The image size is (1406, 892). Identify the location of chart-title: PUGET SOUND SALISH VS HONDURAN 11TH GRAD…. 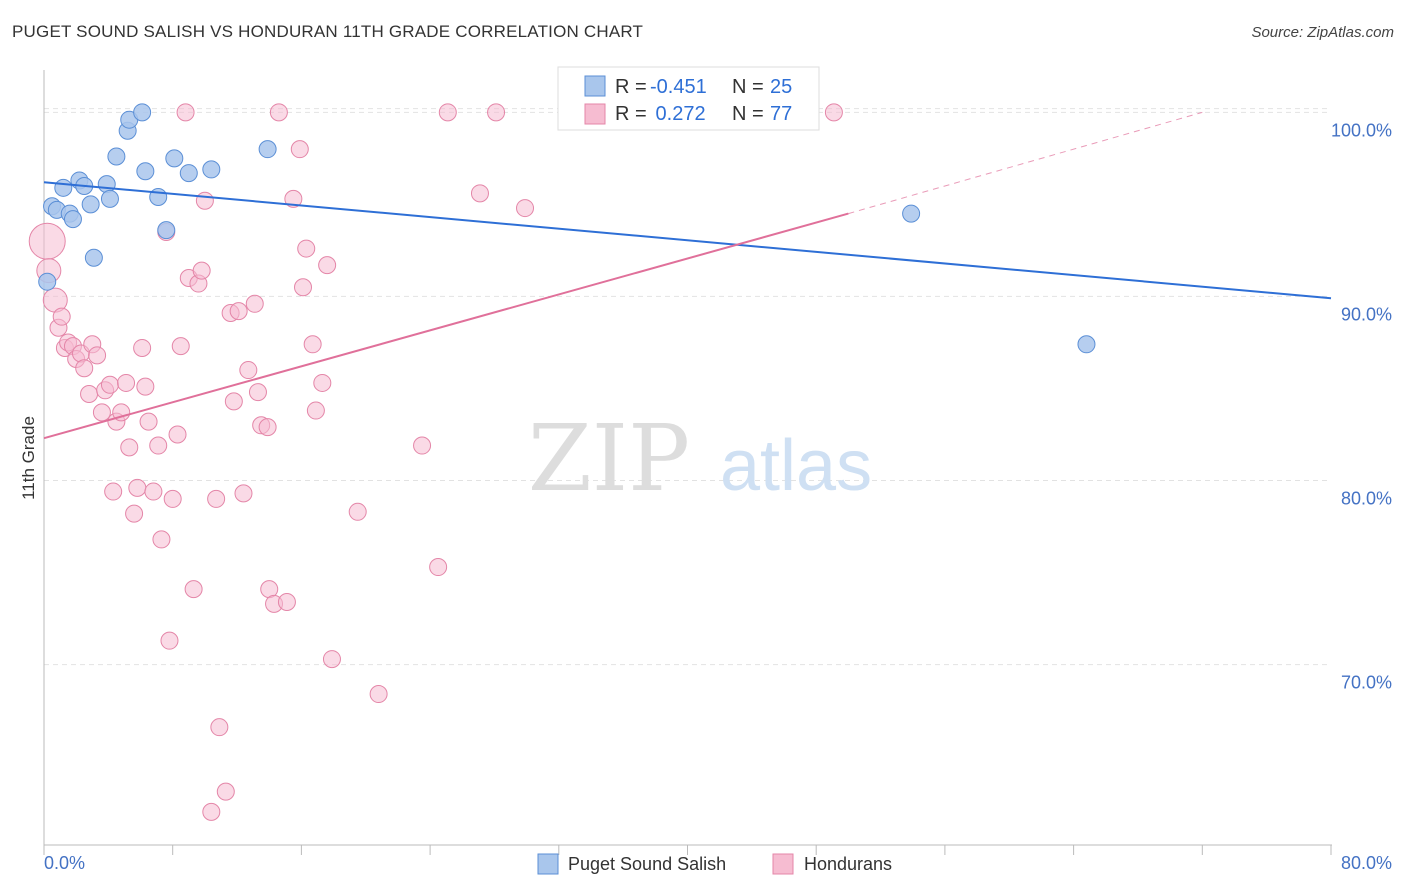
(328, 31).